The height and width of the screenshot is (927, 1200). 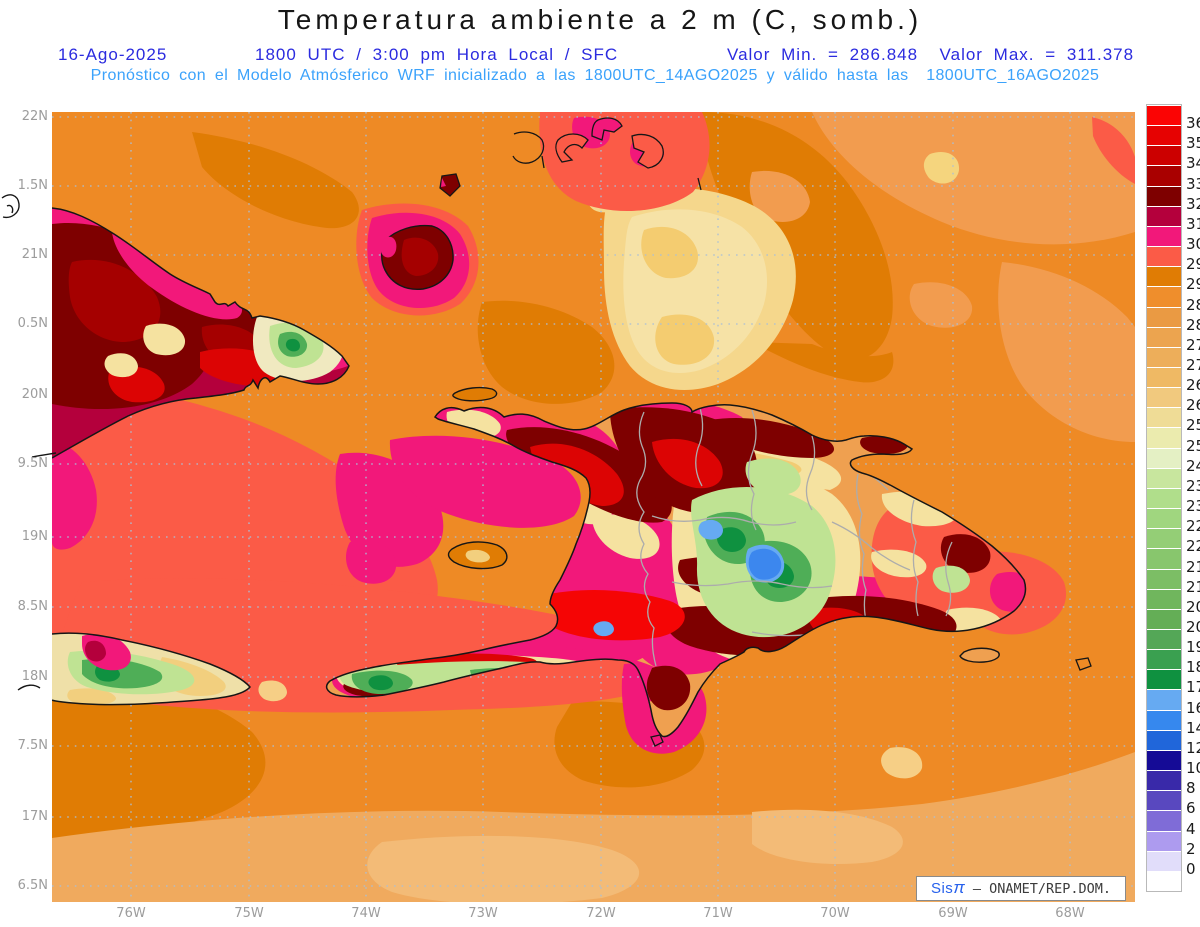 I want to click on colorbar-label: 27, so click(x=1193, y=365).